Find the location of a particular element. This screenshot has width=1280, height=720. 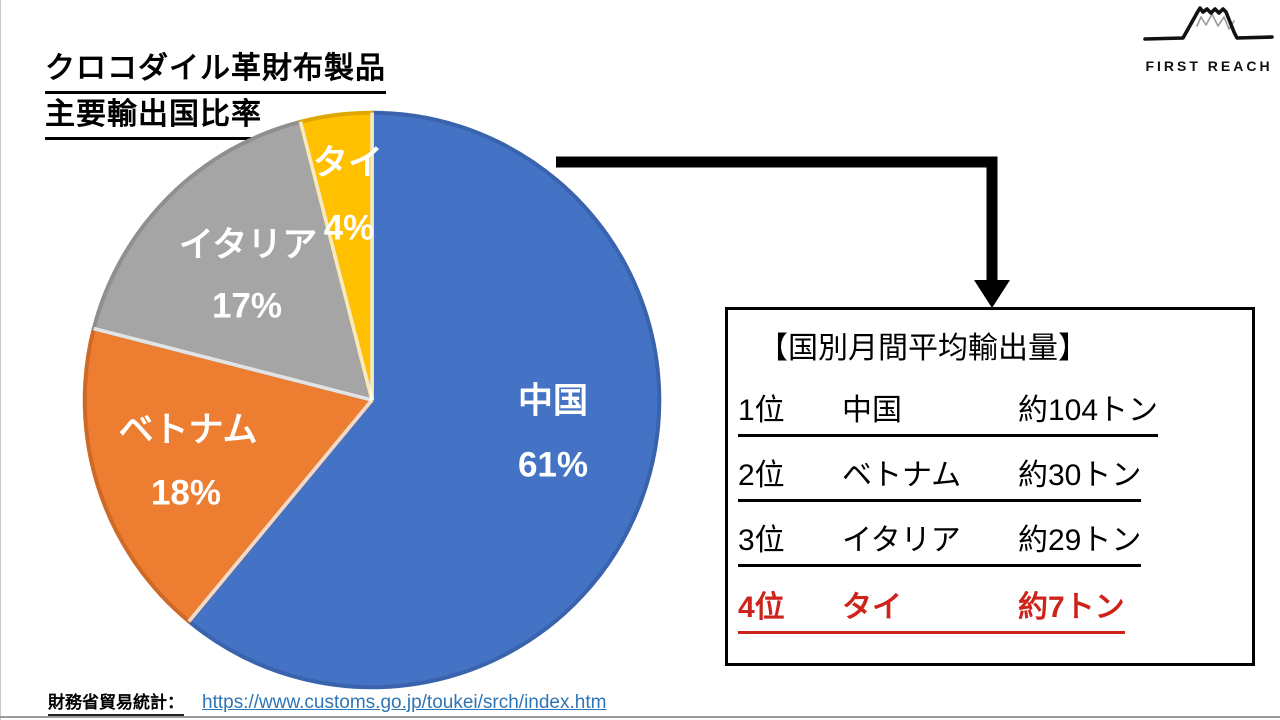

logo: FIRST REACH is located at coordinates (1209, 38).